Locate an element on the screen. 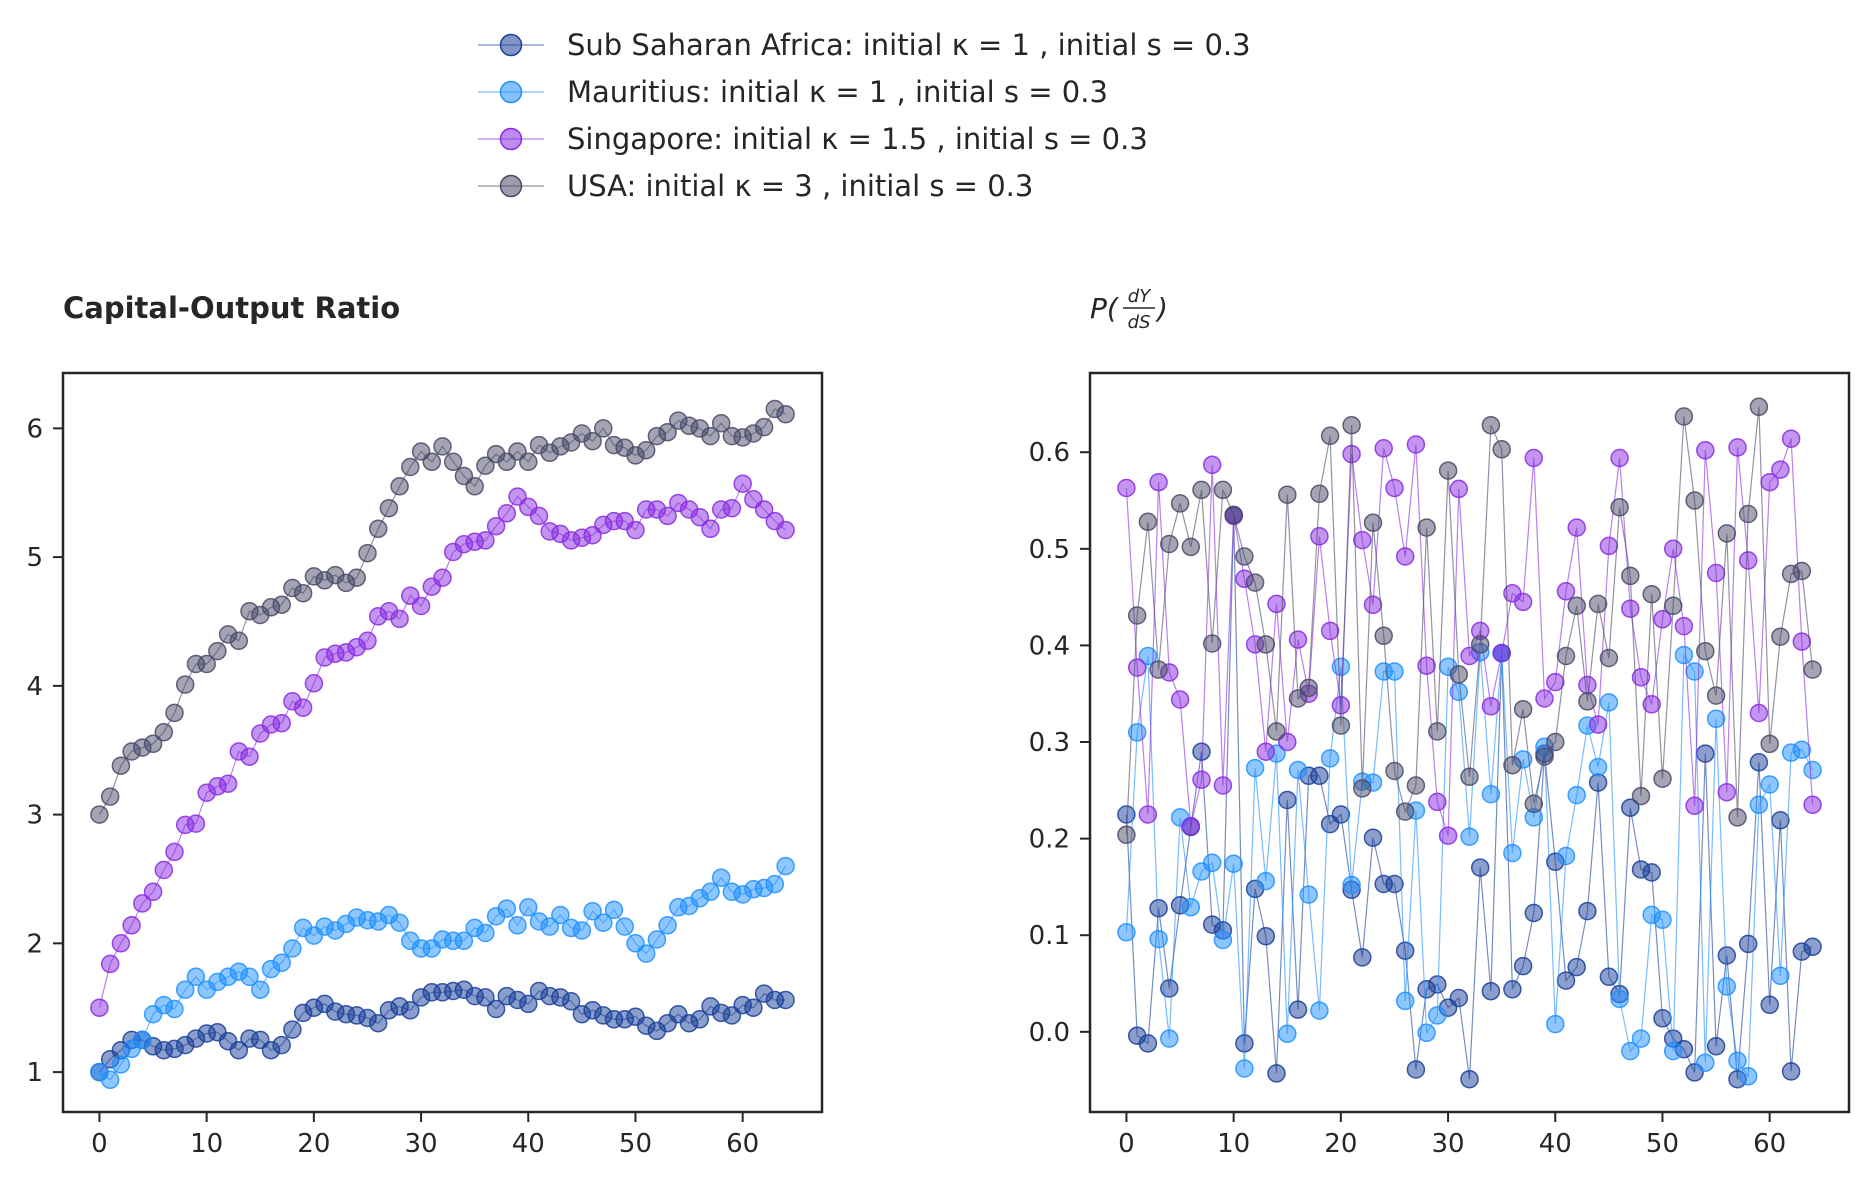 This screenshot has height=1184, width=1868. marginal-product-y-tick-label: 0.3 is located at coordinates (1049, 743).